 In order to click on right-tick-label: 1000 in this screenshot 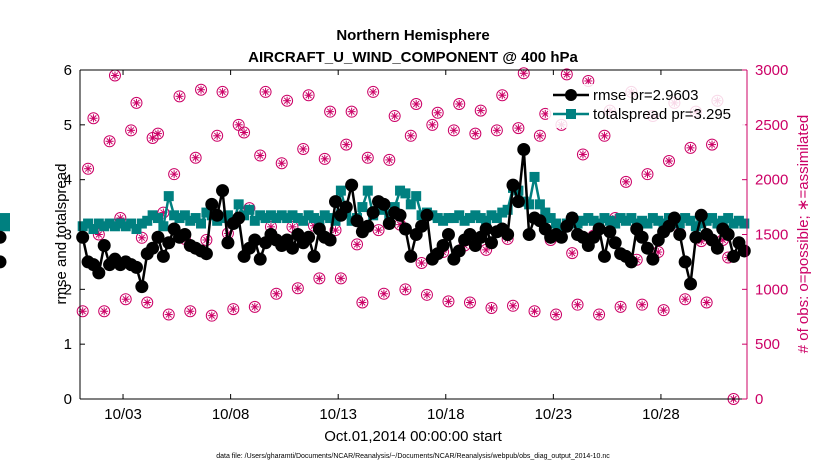, I will do `click(771, 289)`.